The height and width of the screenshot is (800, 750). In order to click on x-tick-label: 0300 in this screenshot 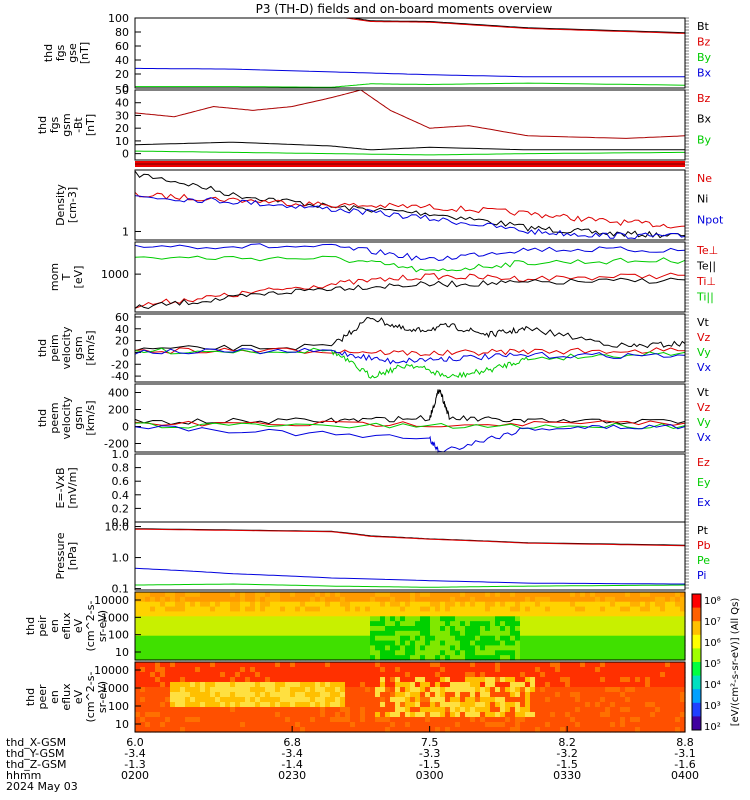, I will do `click(430, 775)`.